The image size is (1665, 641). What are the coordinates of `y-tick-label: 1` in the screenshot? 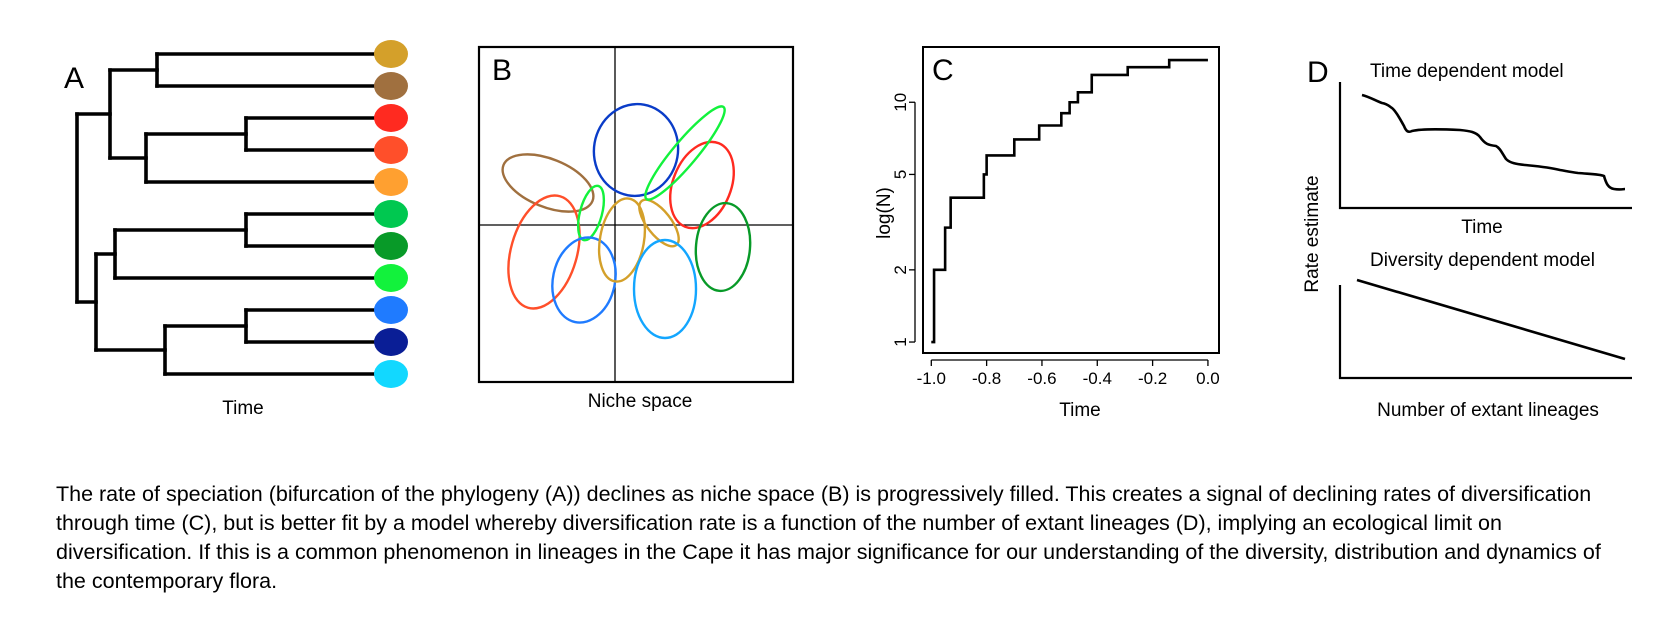 It's located at (900, 341).